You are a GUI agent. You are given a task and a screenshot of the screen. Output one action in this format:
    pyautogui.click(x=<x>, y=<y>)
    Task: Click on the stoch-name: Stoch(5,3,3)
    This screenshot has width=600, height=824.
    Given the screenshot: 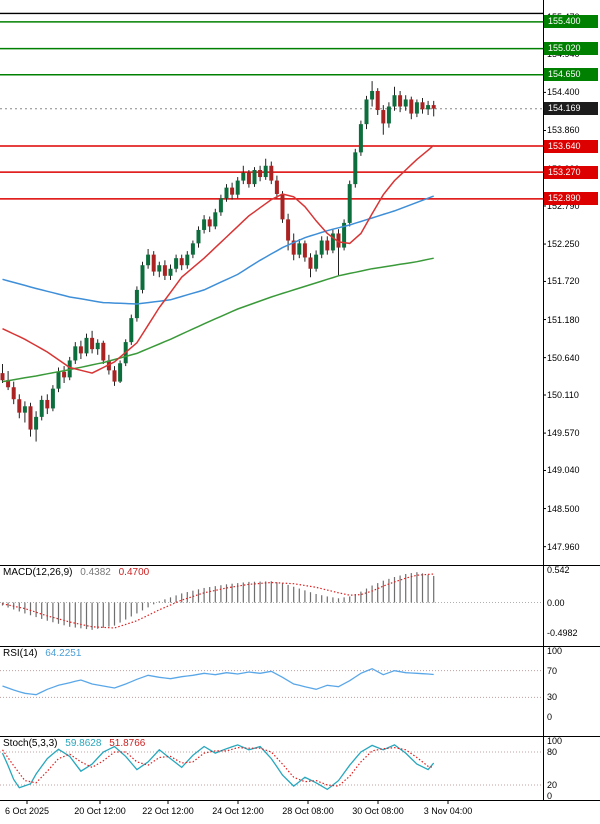 What is the action you would take?
    pyautogui.click(x=30, y=743)
    